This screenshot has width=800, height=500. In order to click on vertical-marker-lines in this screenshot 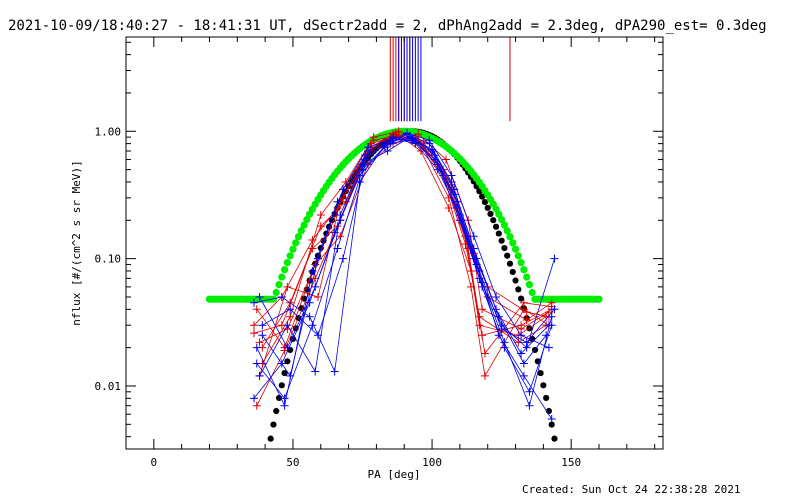, I will do `click(450, 79)`.